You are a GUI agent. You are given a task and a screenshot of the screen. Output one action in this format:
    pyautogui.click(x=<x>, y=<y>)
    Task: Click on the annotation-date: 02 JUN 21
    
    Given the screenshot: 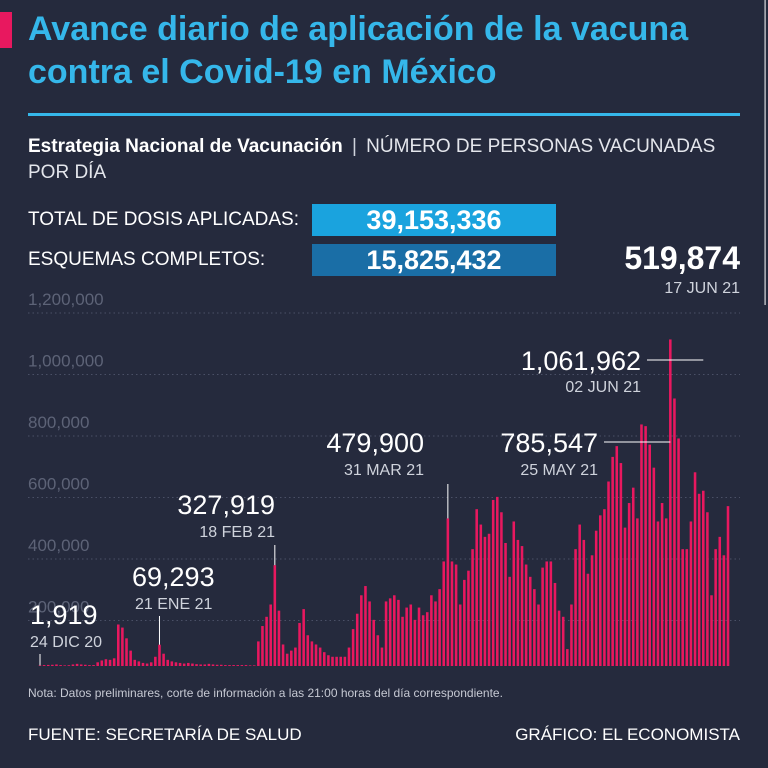 What is the action you would take?
    pyautogui.click(x=603, y=387)
    